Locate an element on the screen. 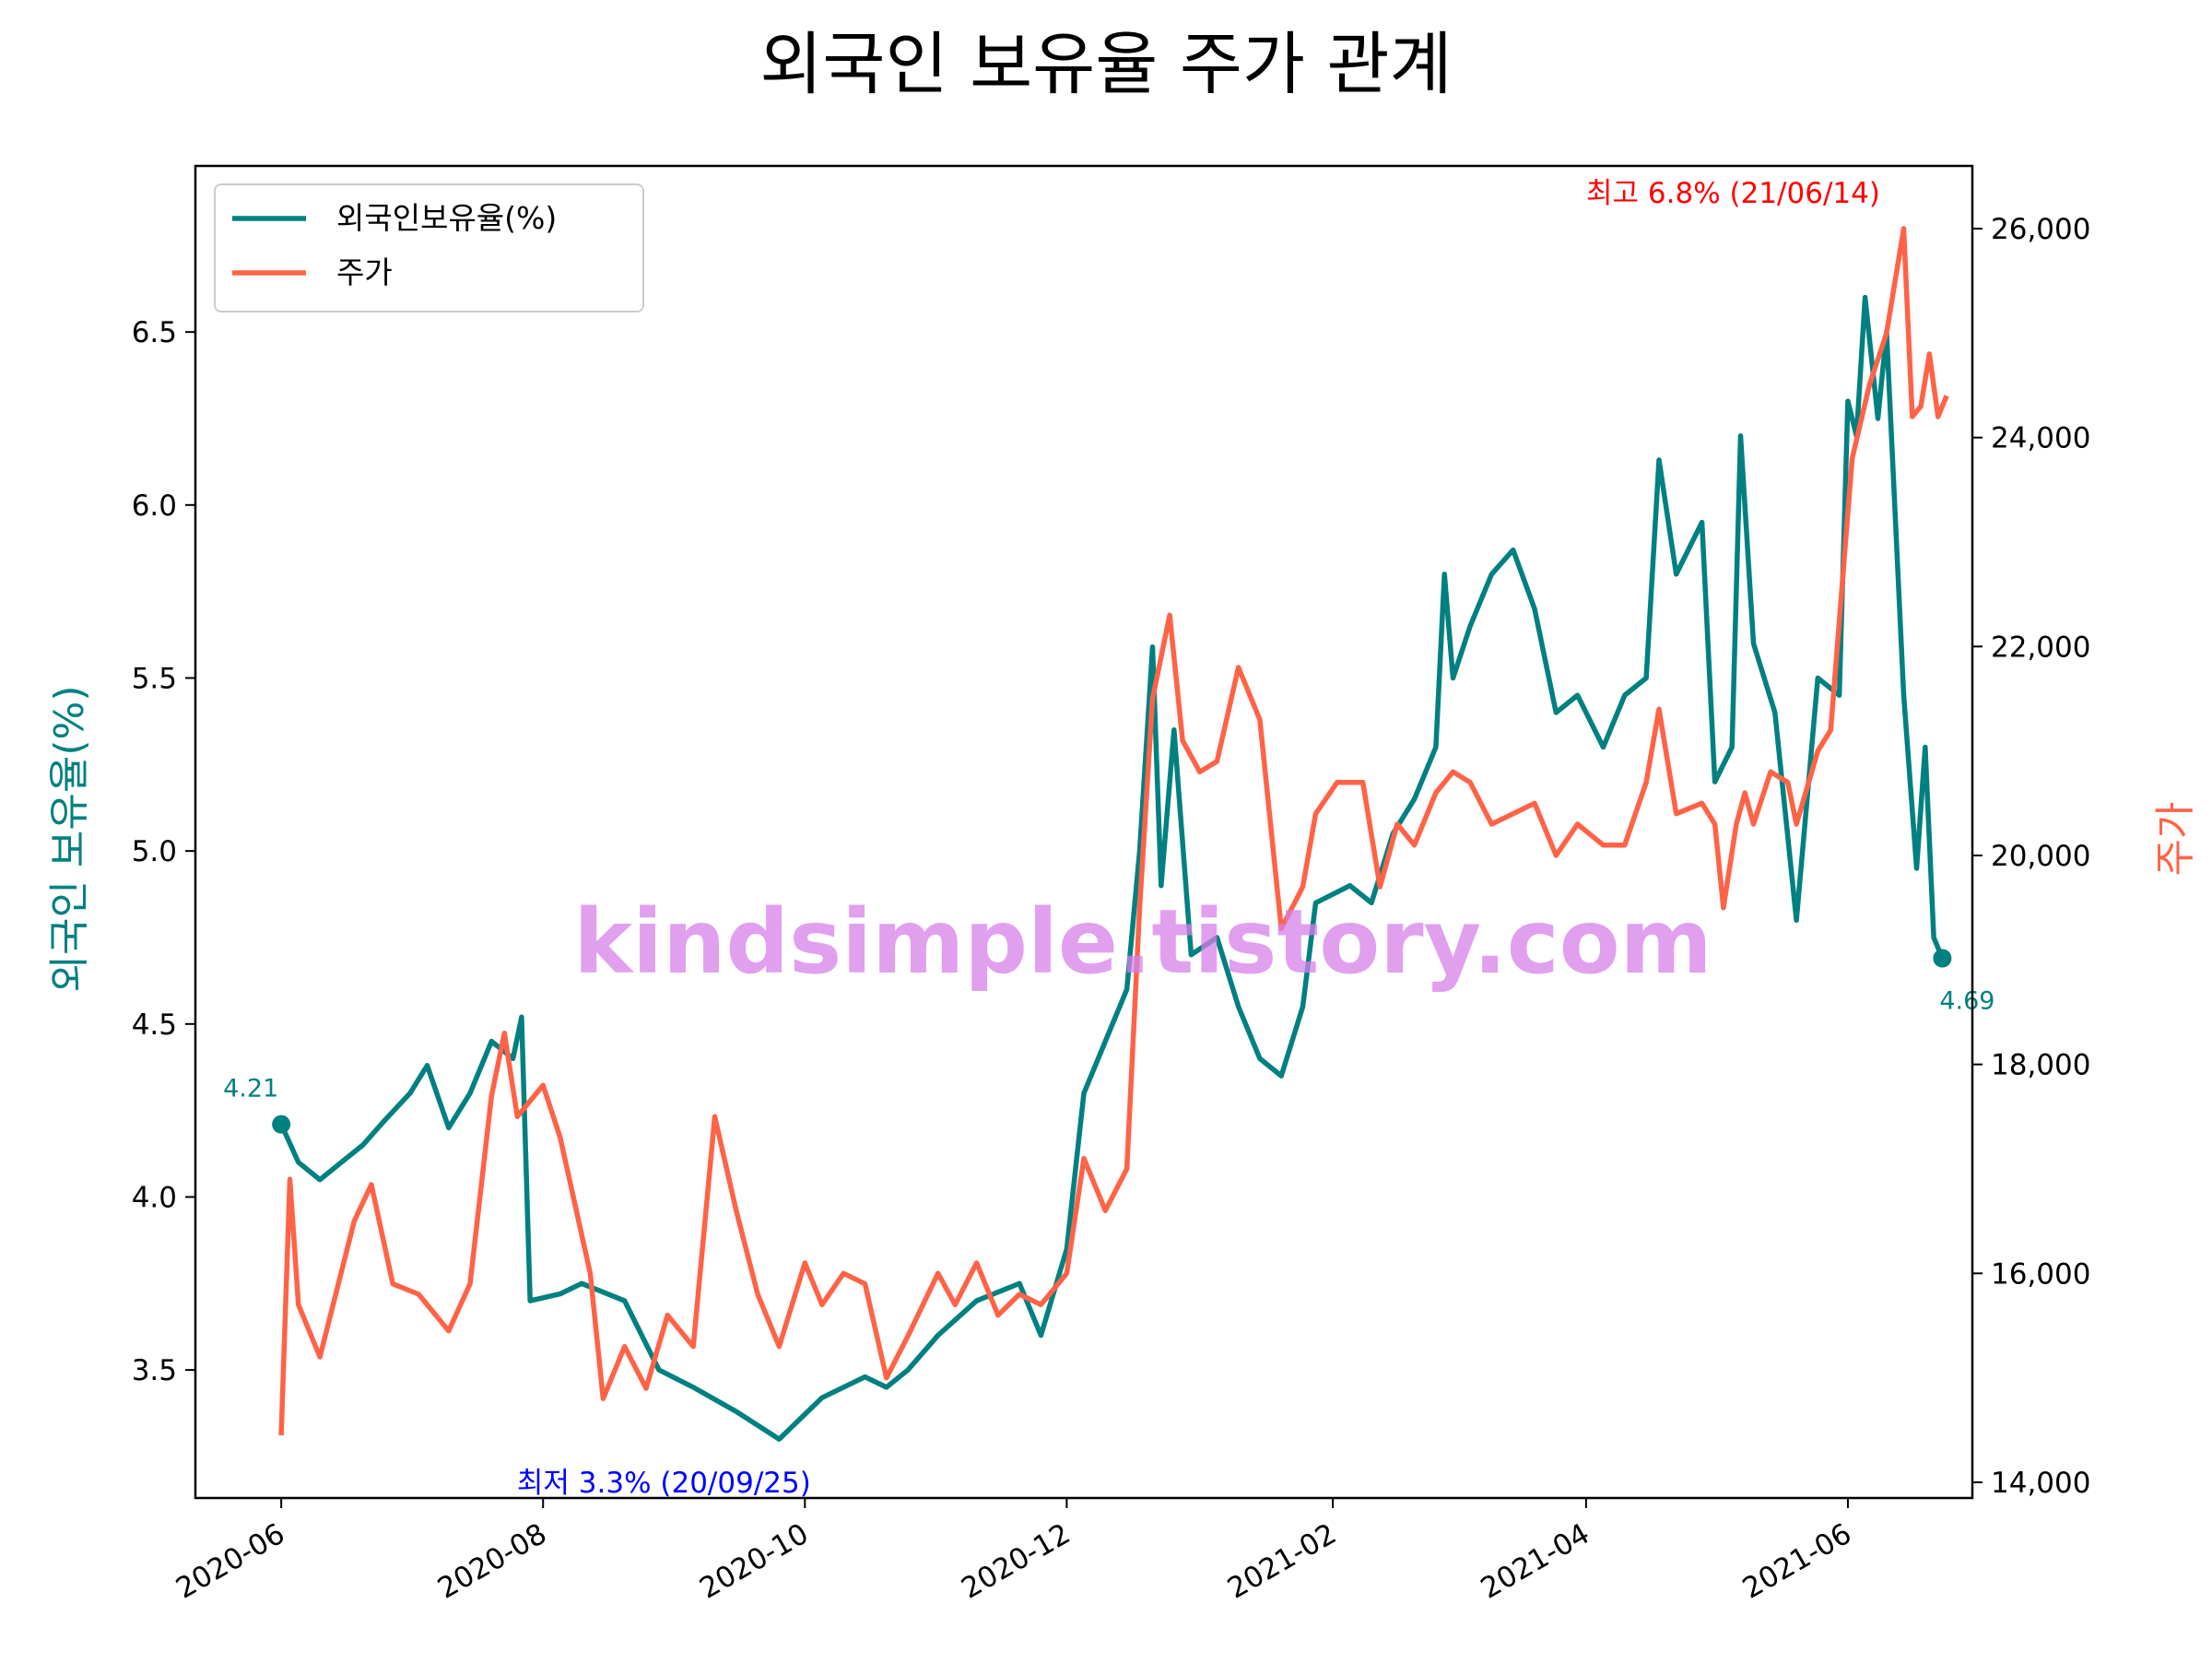  y-axis-right-tick-label: 22,000 is located at coordinates (2040, 647).